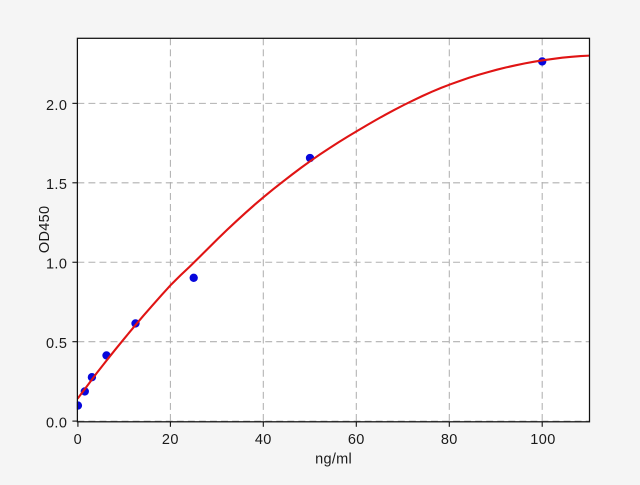 The image size is (640, 485). What do you see at coordinates (170, 440) in the screenshot?
I see `svg-text: 20` at bounding box center [170, 440].